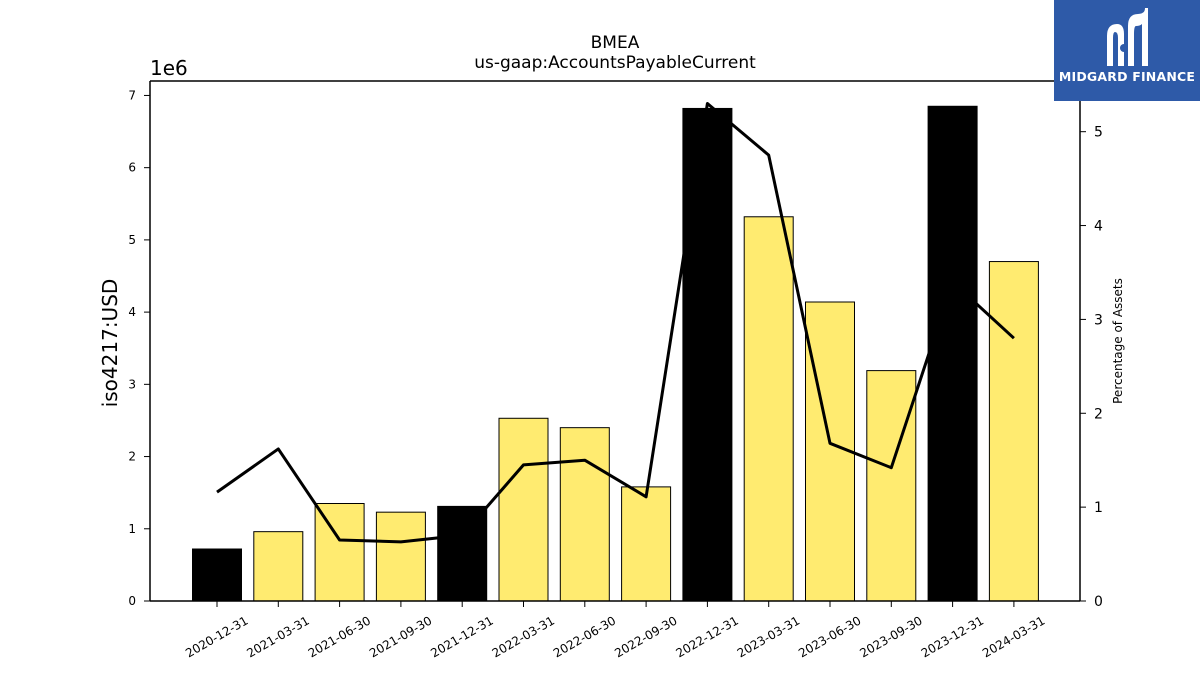 Image resolution: width=1200 pixels, height=675 pixels. Describe the element at coordinates (1098, 602) in the screenshot. I see `y2-tick-label-0: 0` at that location.